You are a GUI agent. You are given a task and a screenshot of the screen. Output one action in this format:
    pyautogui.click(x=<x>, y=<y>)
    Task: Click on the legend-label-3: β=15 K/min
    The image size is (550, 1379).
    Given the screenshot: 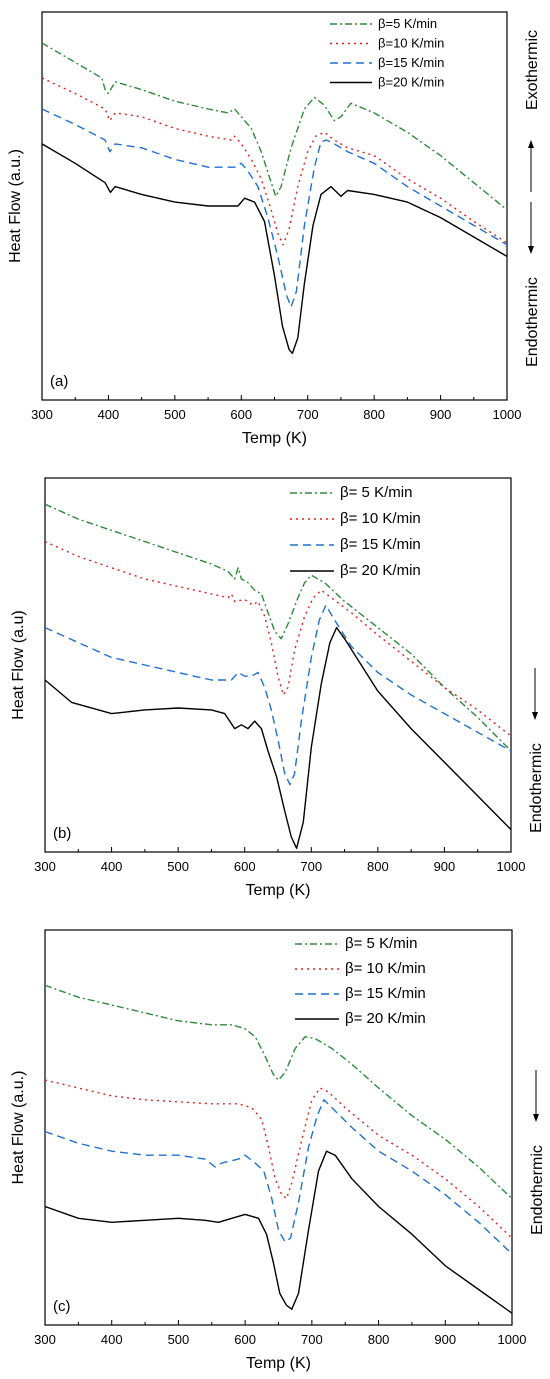 What is the action you would take?
    pyautogui.click(x=411, y=62)
    